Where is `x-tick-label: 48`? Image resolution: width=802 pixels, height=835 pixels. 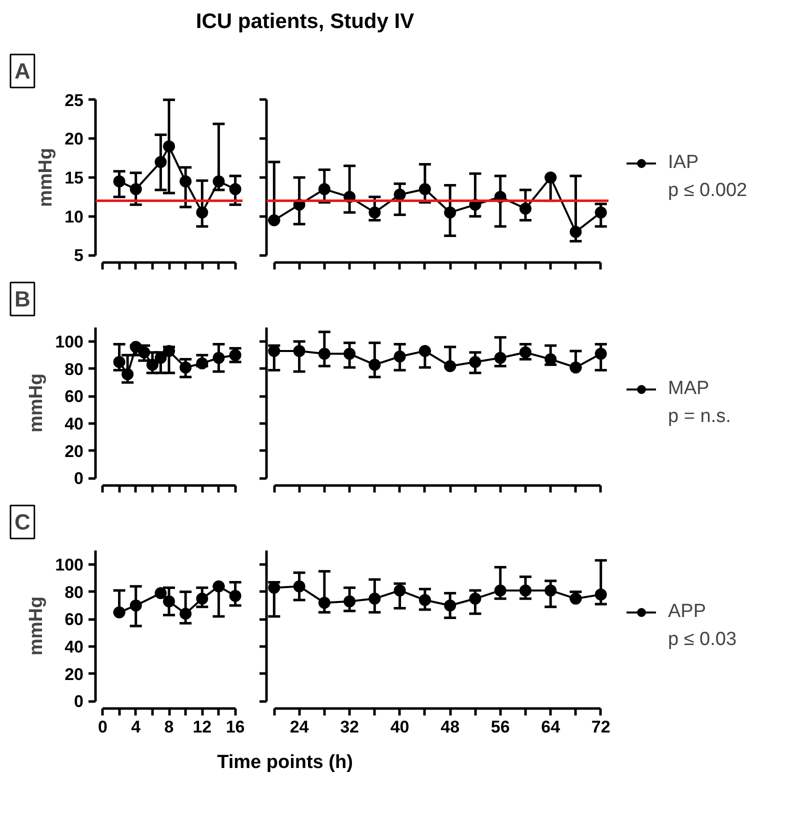 x-tick-label: 48 is located at coordinates (450, 727).